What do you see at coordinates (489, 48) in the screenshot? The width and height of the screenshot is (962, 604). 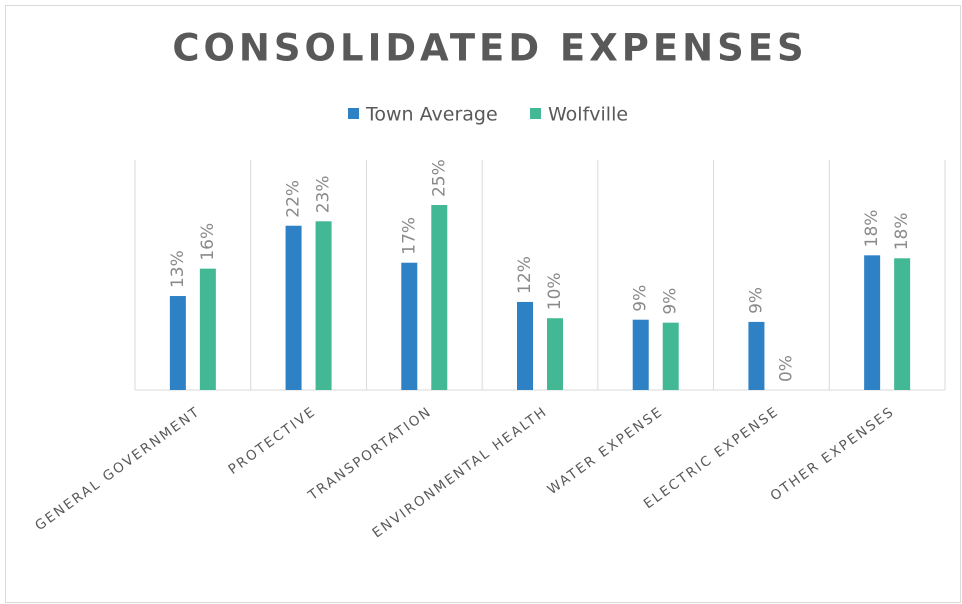 I see `chart-title: CONSOLIDATED EXPENSES` at bounding box center [489, 48].